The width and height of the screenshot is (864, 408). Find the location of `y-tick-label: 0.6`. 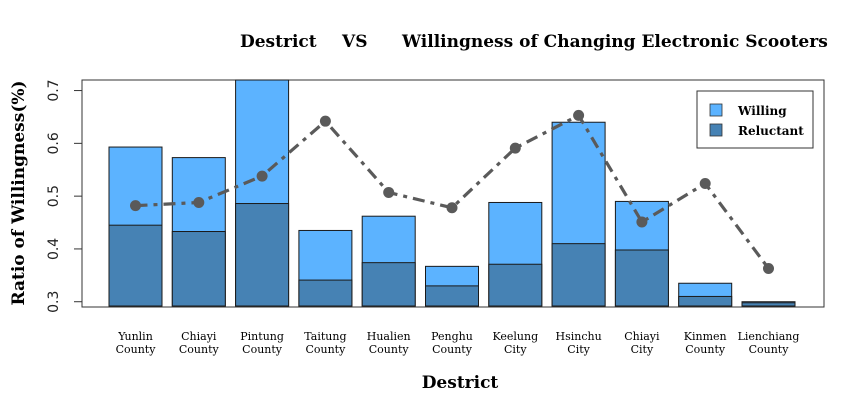

y-tick-label: 0.6 is located at coordinates (54, 143).